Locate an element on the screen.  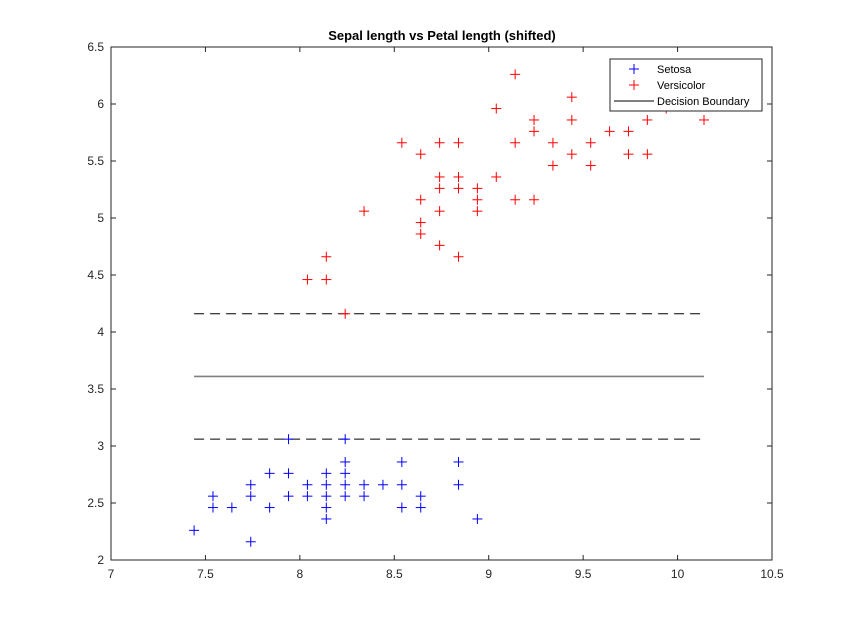
x-tick-label: 8.5 is located at coordinates (394, 574).